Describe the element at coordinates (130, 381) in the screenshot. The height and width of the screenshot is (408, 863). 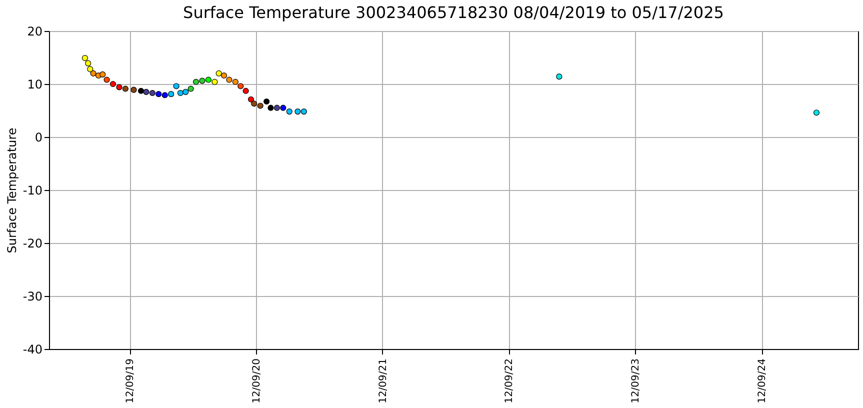
I see `x-tick-label: 12/09/19` at that location.